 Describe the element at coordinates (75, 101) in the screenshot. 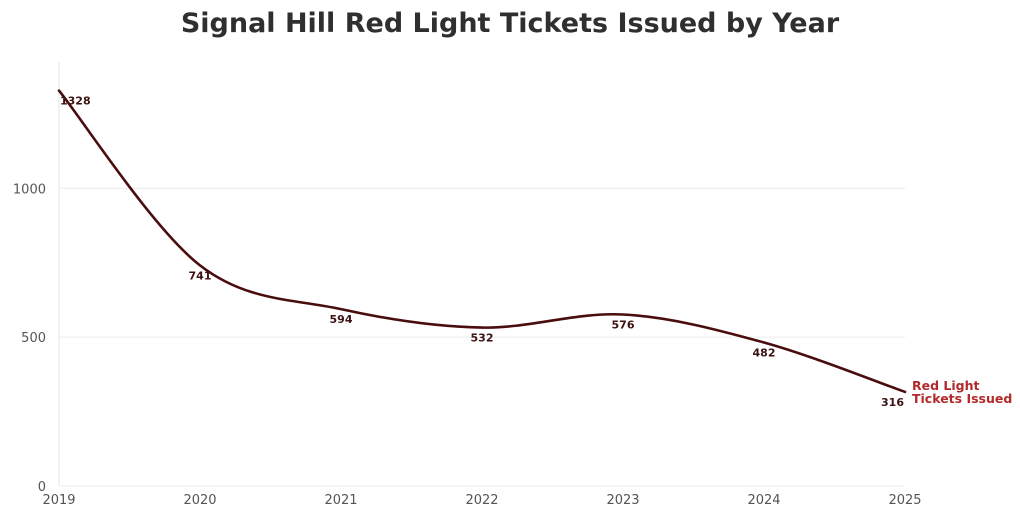

I see `data-label: 1328` at that location.